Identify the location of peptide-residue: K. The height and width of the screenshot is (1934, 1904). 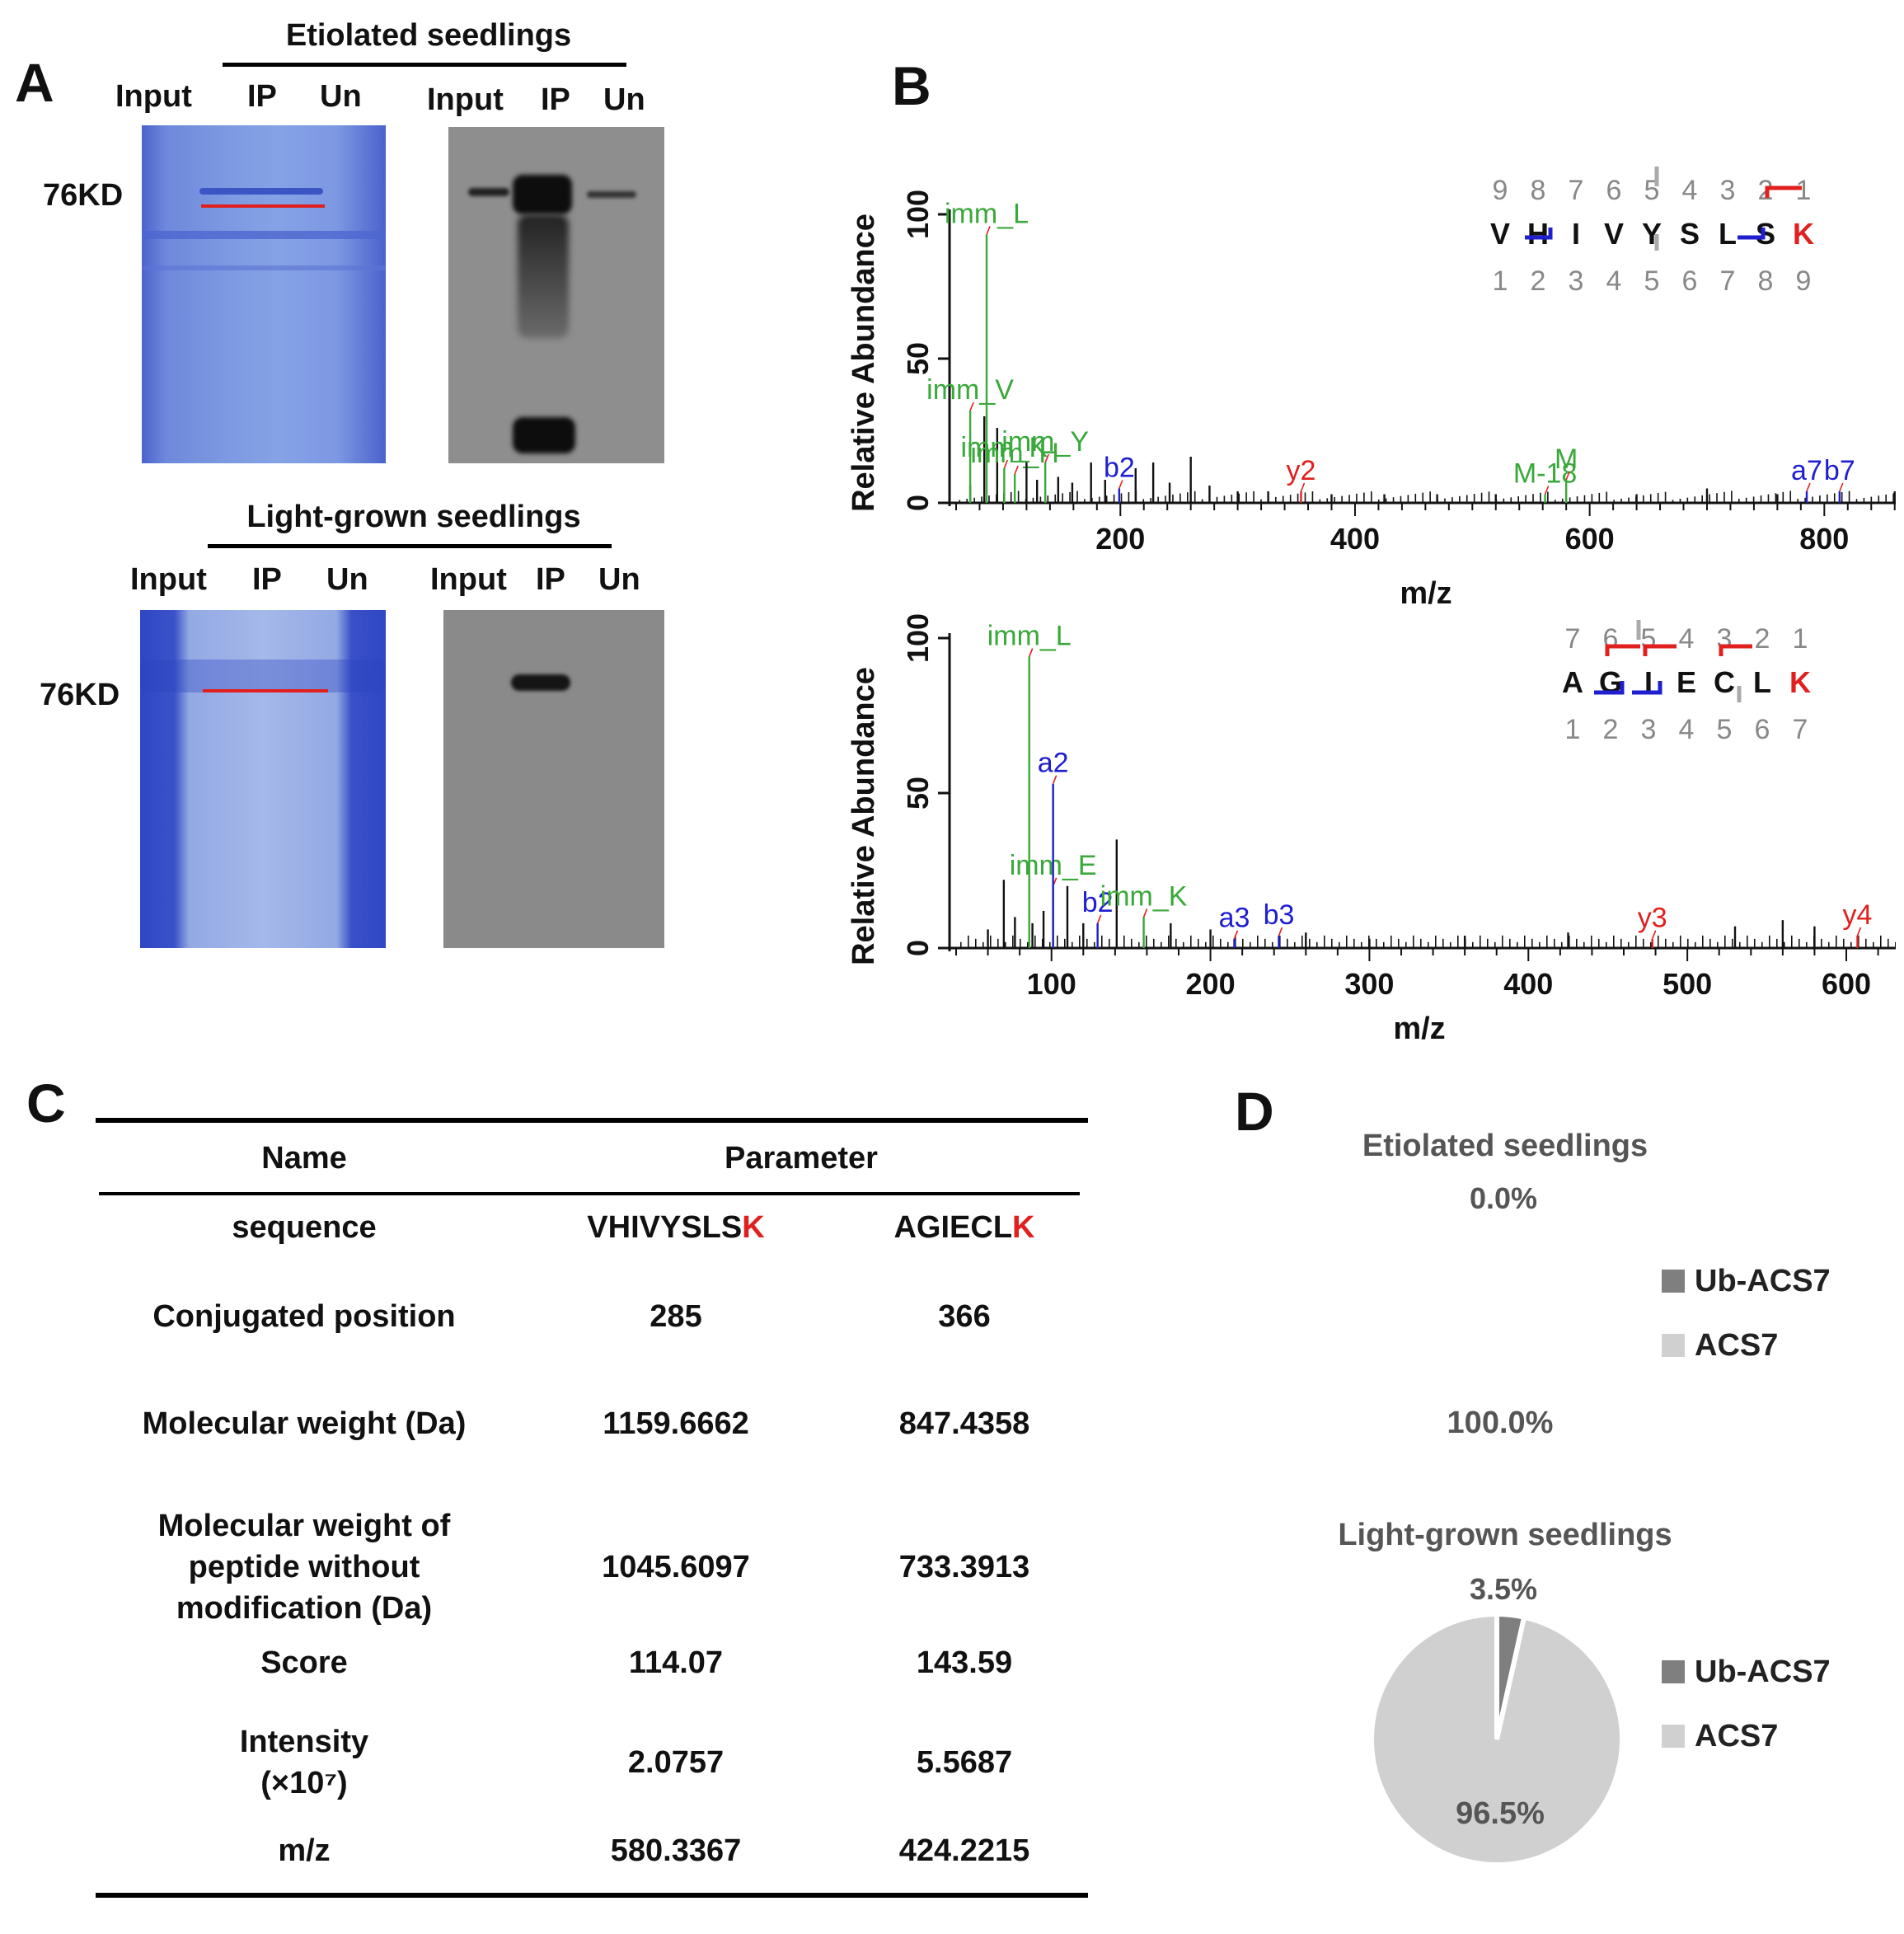
(1803, 234).